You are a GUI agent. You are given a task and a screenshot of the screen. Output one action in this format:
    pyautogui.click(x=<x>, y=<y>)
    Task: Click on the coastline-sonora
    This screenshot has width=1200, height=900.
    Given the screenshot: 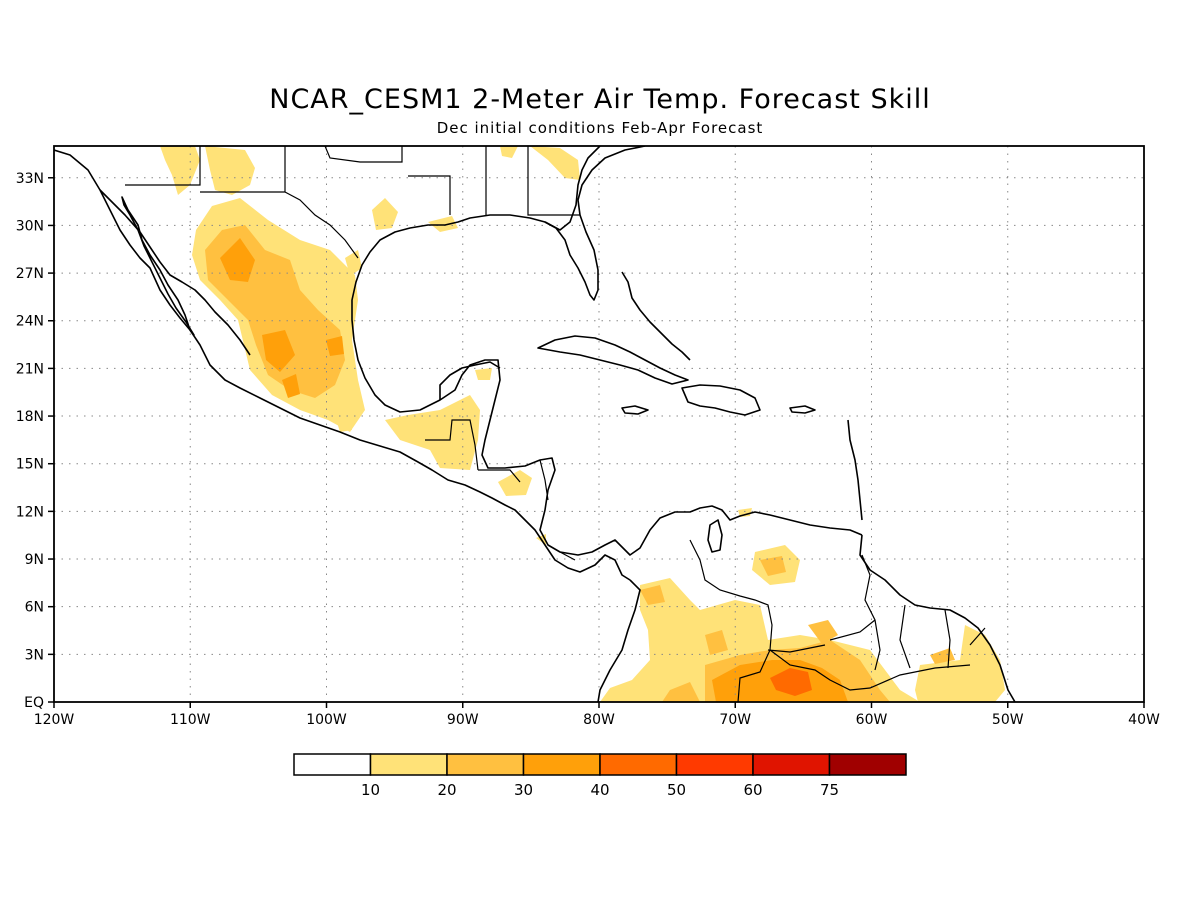 What is the action you would take?
    pyautogui.click(x=175, y=272)
    